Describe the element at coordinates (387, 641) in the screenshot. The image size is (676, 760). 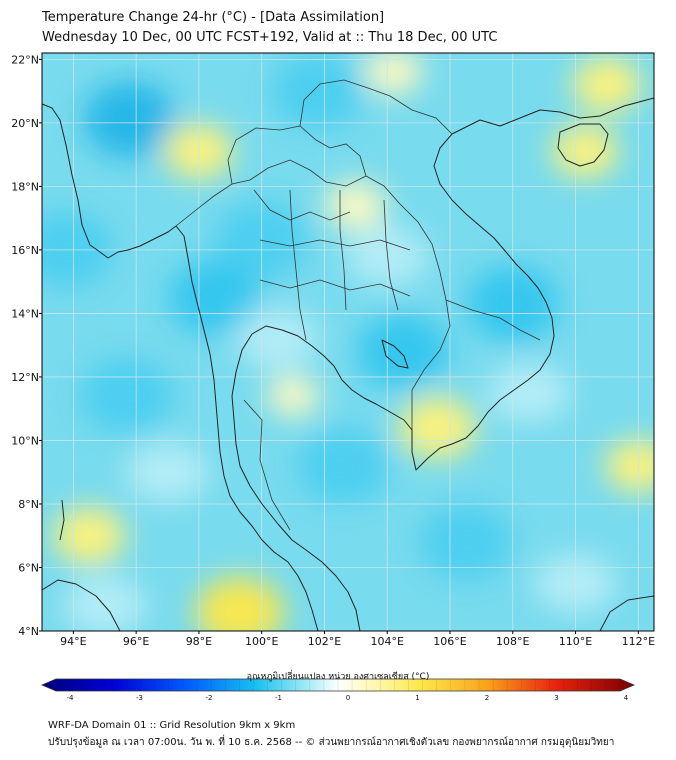
I see `lon-label: 104°E` at that location.